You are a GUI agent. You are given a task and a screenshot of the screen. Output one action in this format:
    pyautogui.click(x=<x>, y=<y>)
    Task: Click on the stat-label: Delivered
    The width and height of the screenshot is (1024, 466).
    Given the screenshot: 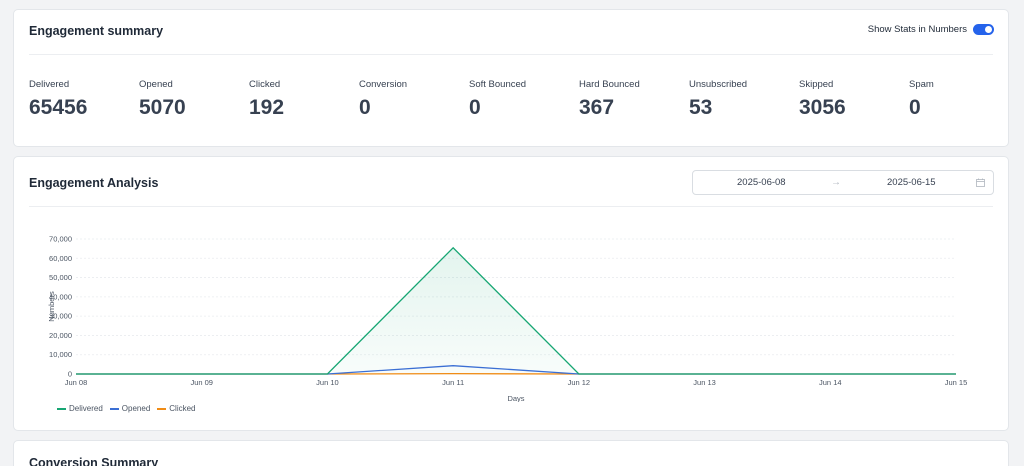 What is the action you would take?
    pyautogui.click(x=49, y=84)
    